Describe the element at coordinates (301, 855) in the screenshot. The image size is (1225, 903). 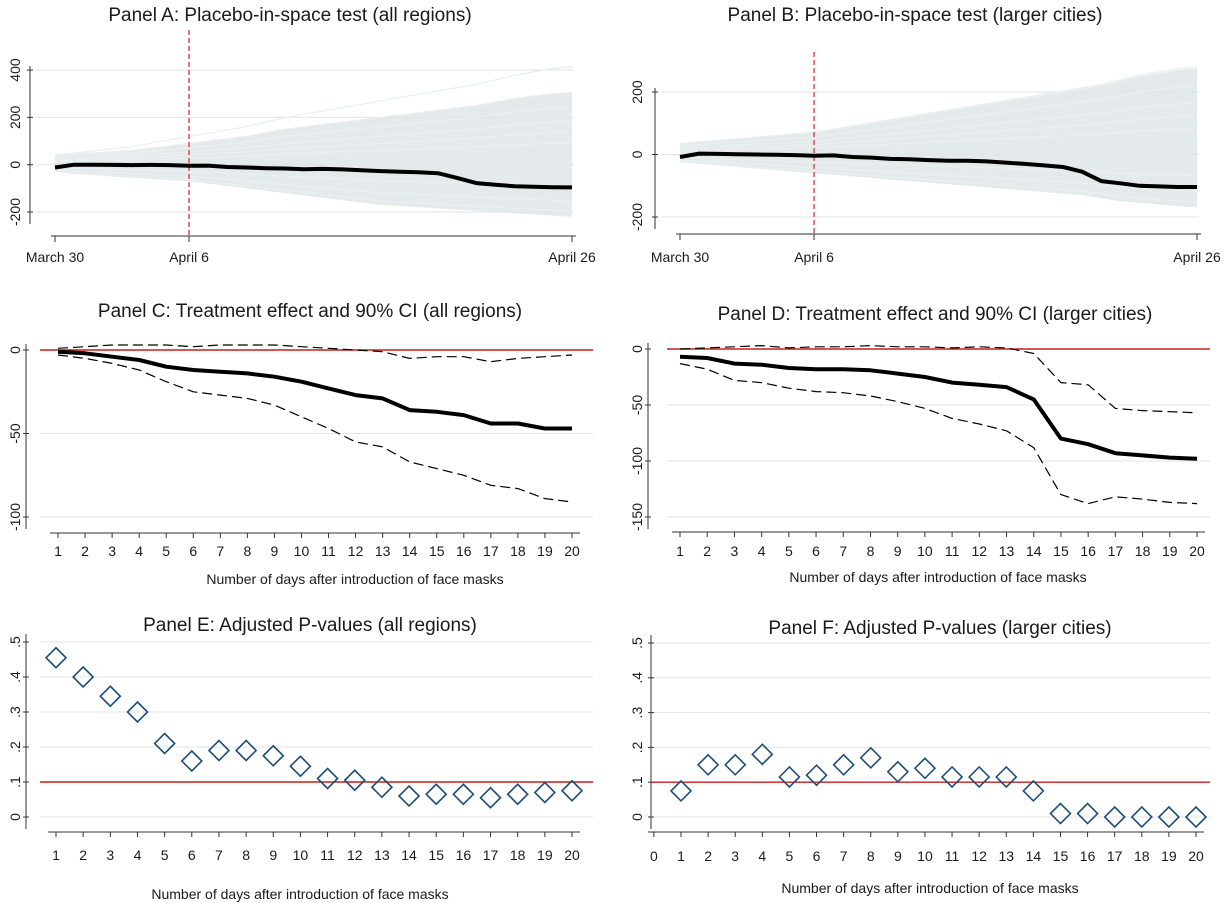
I see `panel-e-x-tick-label: 10` at that location.